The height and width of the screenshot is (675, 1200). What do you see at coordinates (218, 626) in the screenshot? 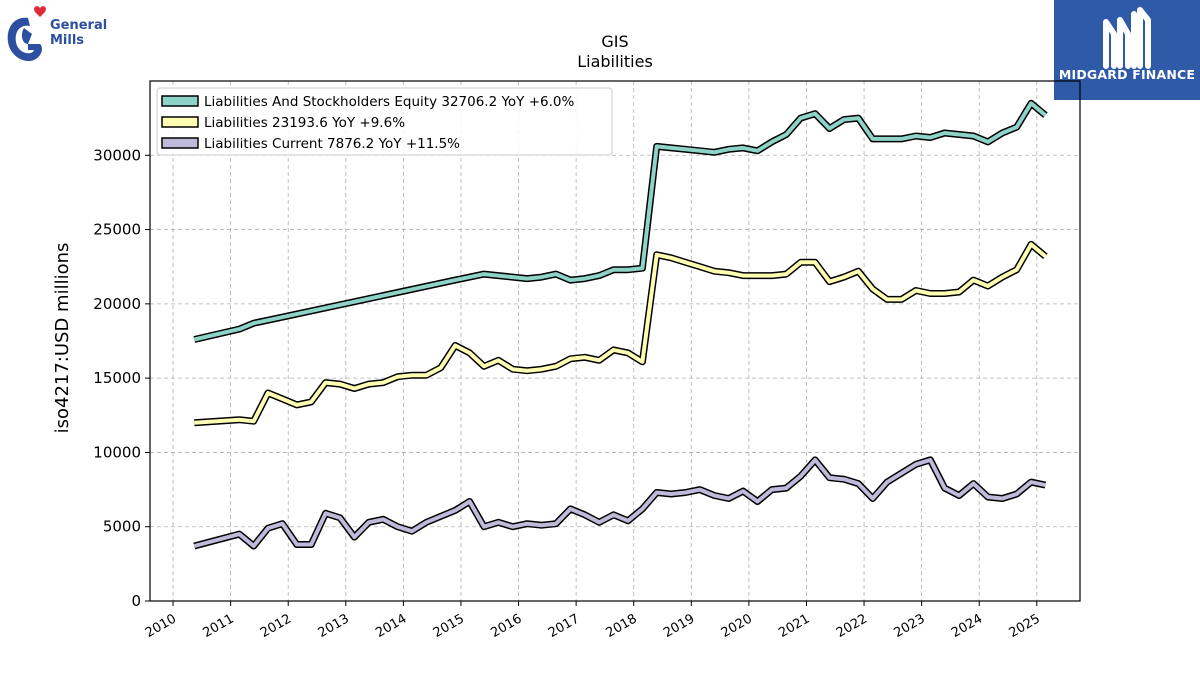
I see `x-tick-label: 2011` at bounding box center [218, 626].